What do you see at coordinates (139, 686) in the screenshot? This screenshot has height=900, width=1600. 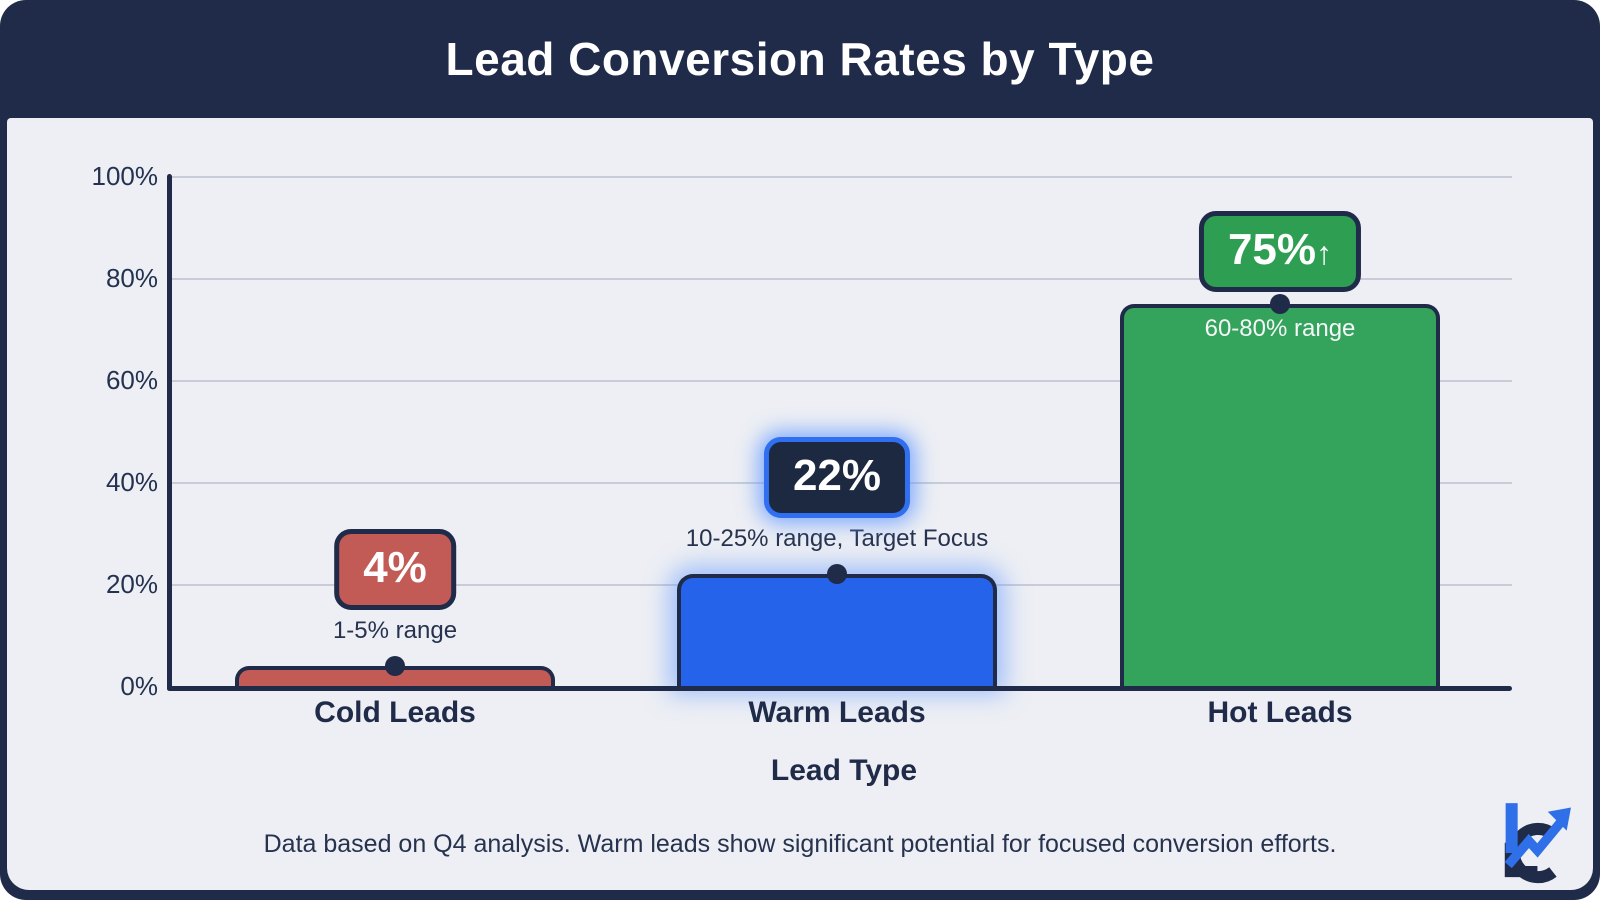 I see `y-tick-label: 0%` at bounding box center [139, 686].